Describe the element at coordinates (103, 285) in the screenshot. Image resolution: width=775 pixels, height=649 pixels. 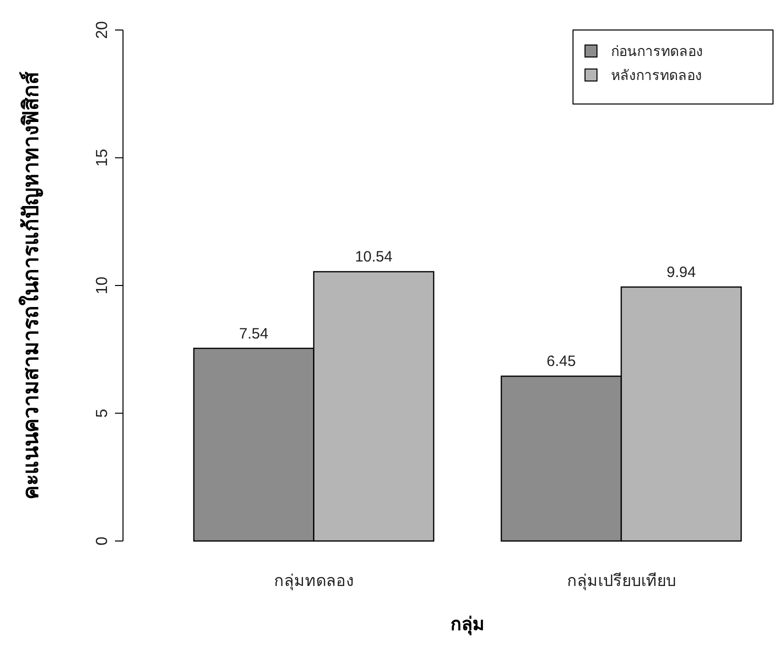
I see `y-tick-label: 10` at that location.